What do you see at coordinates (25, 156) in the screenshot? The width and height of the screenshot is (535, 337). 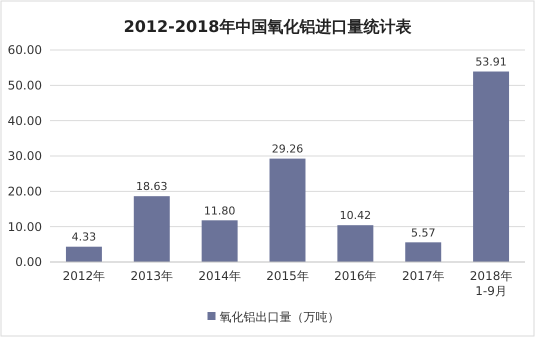 I see `y-tick-label: 30.00` at bounding box center [25, 156].